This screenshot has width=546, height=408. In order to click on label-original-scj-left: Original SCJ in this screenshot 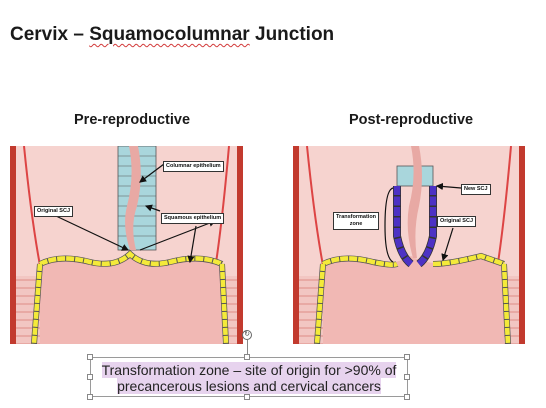, I will do `click(54, 211)`.